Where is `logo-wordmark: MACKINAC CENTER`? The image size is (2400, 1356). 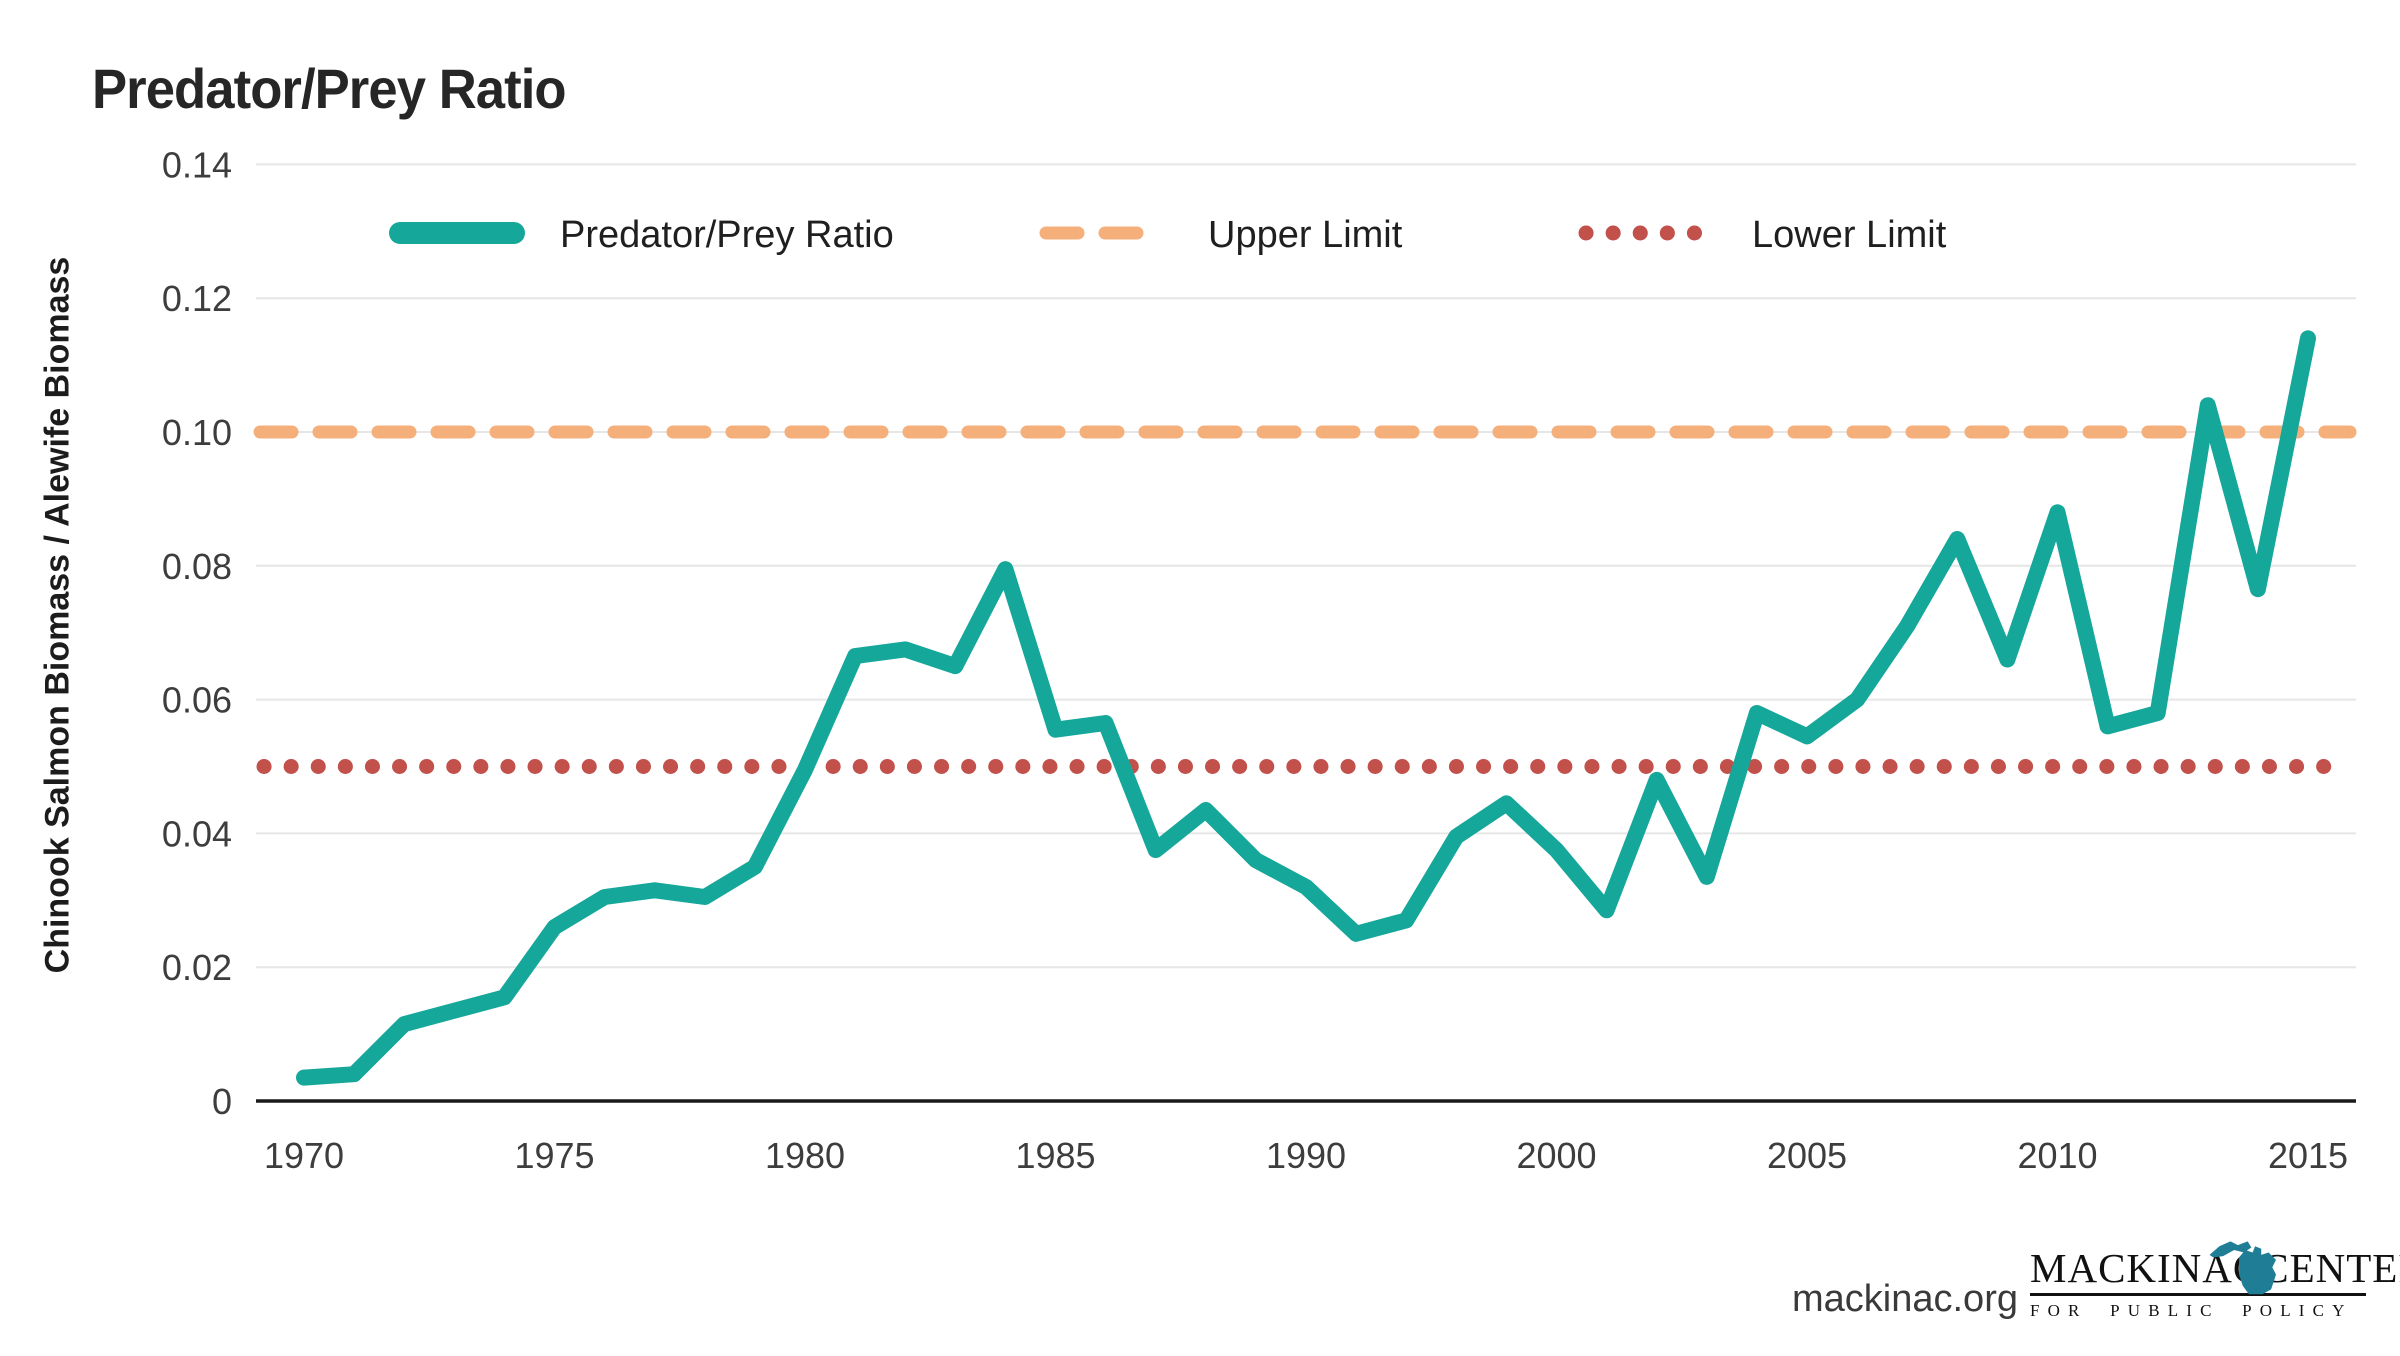
logo-wordmark: MACKINAC CENTER is located at coordinates (2215, 1268).